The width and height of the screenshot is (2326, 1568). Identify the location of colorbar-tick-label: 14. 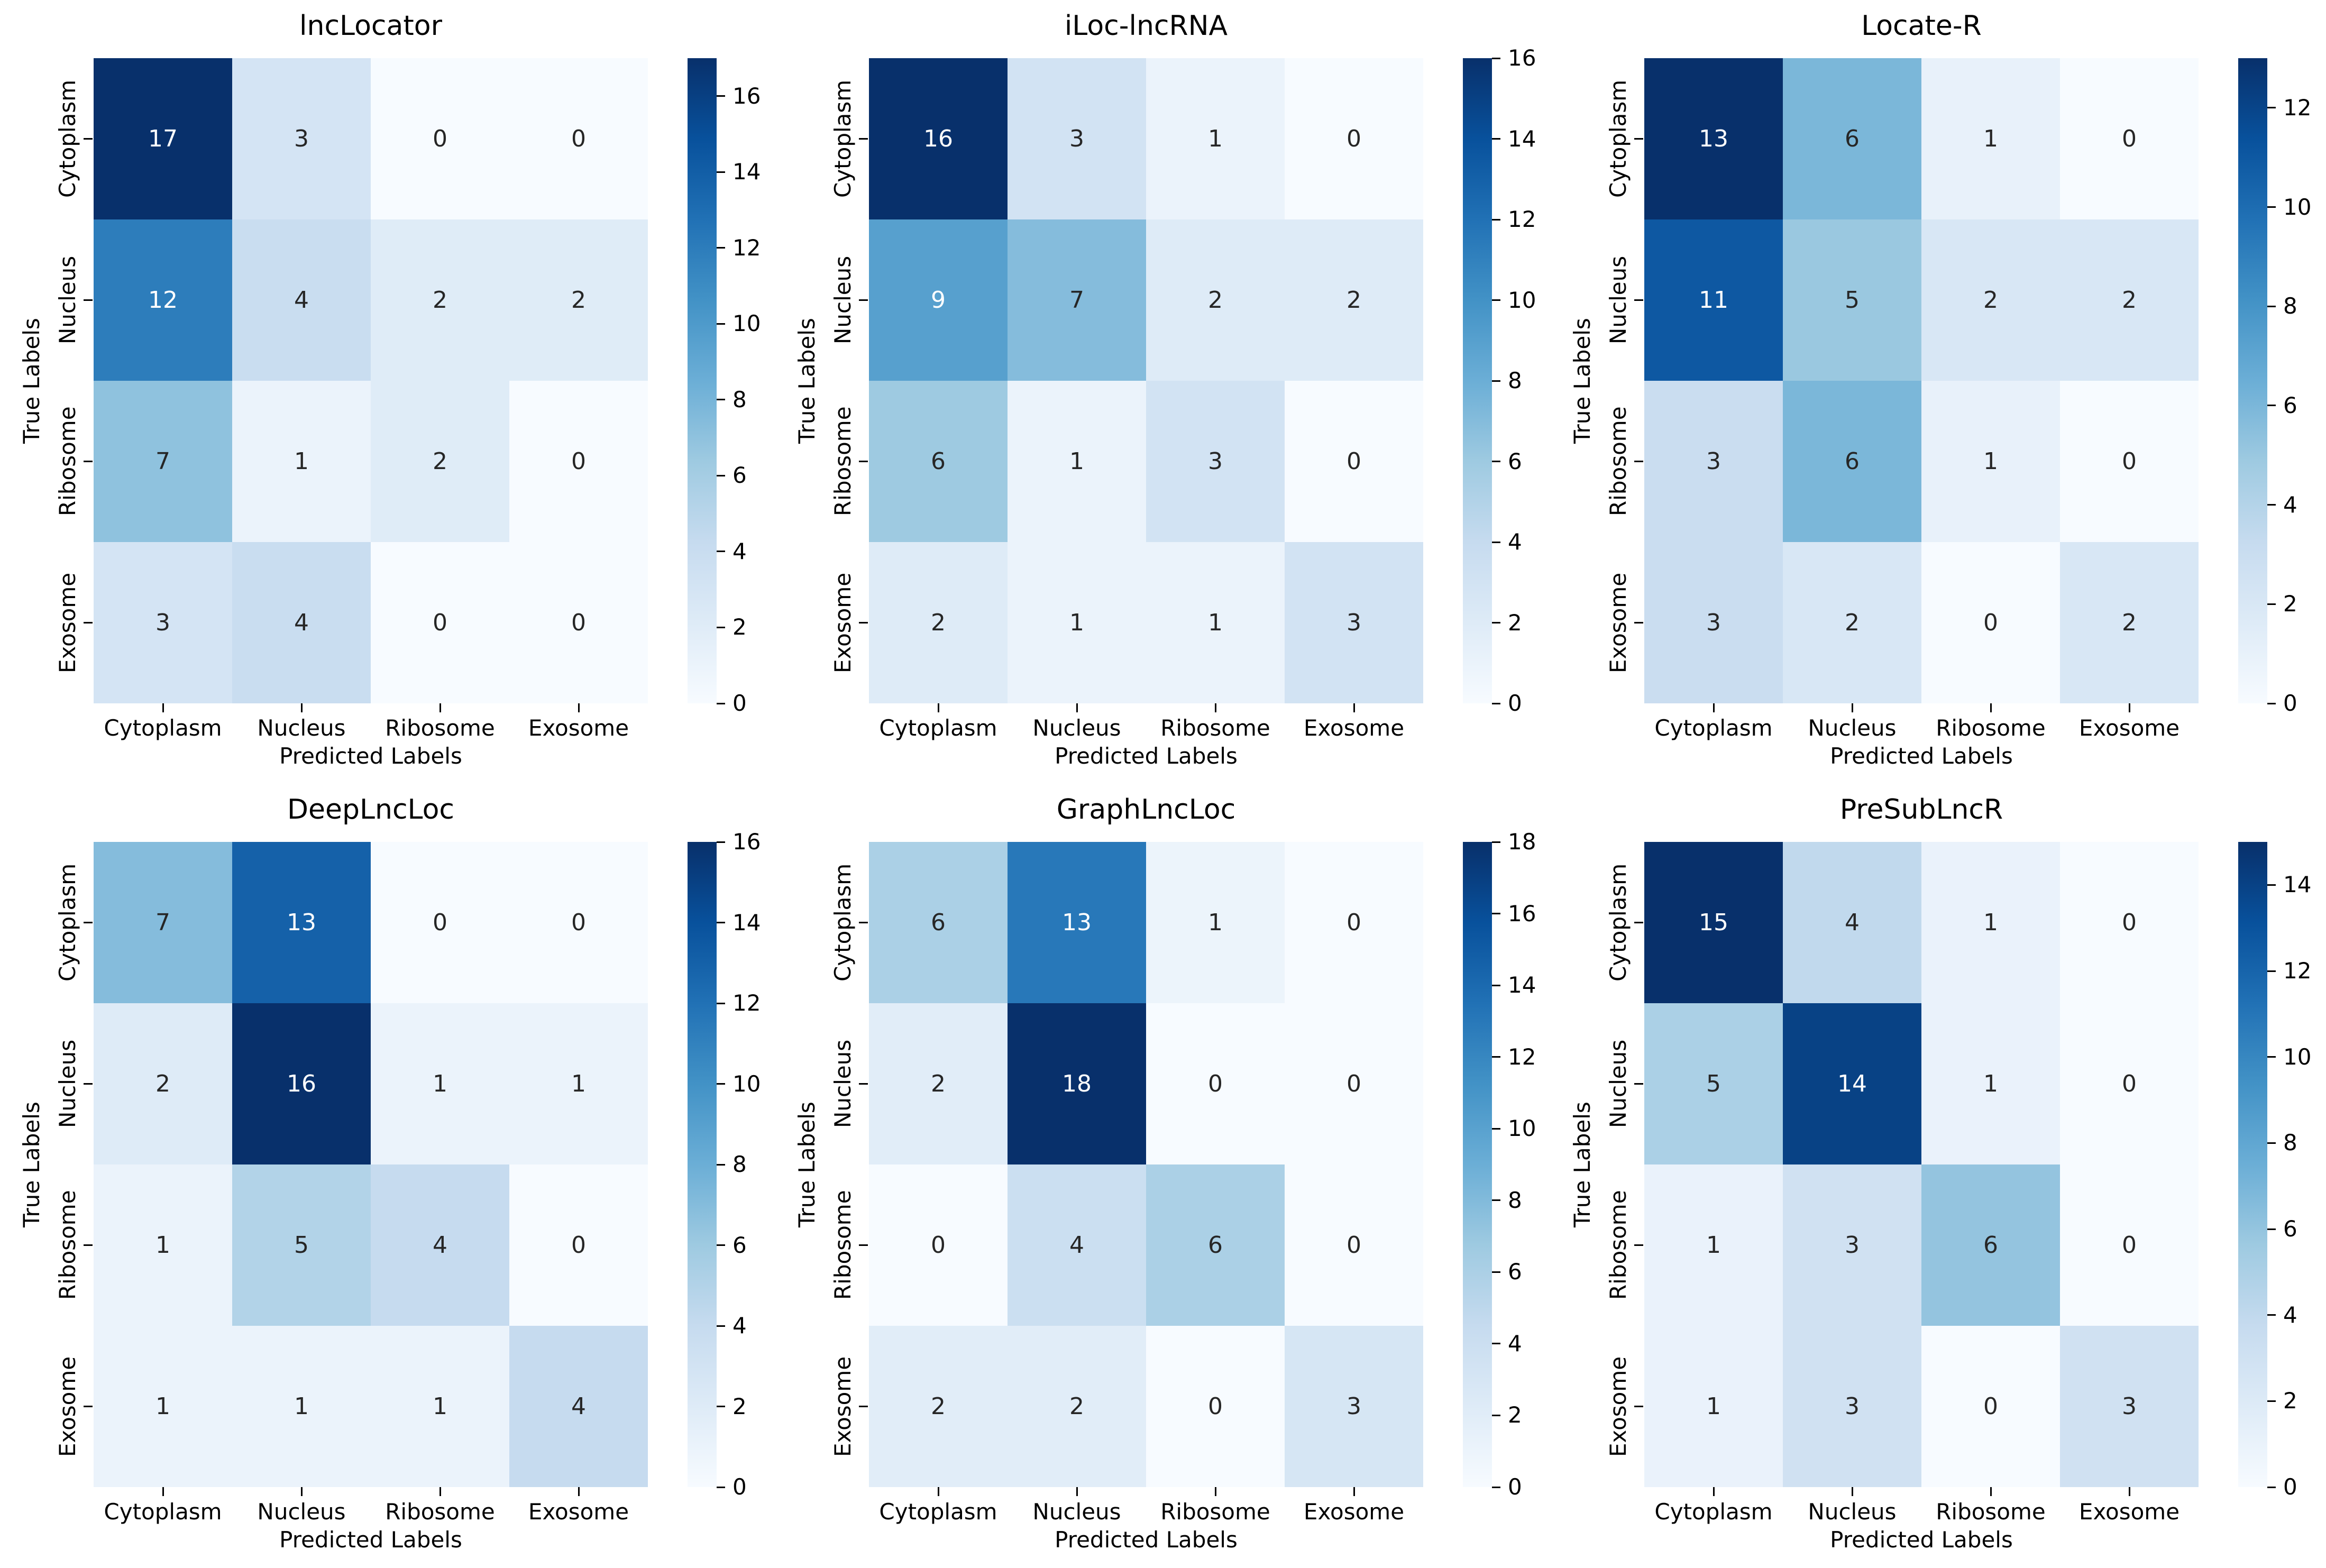
(746, 172).